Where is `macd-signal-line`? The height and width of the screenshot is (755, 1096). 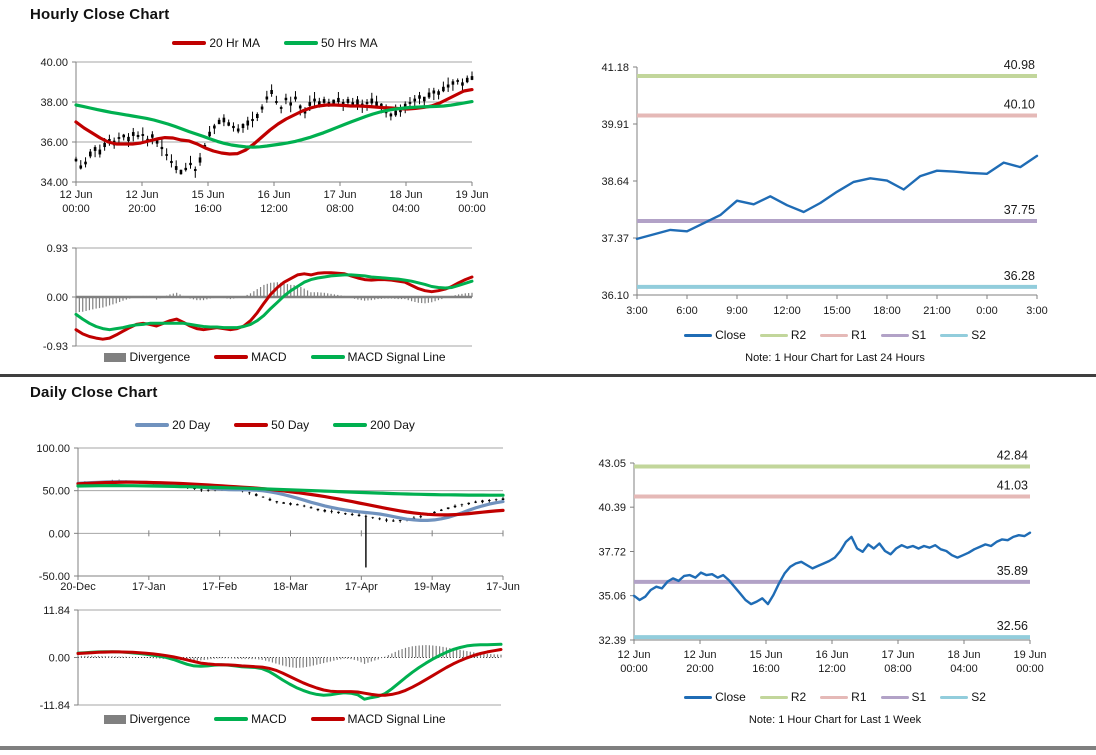
macd-signal-line is located at coordinates (289, 672).